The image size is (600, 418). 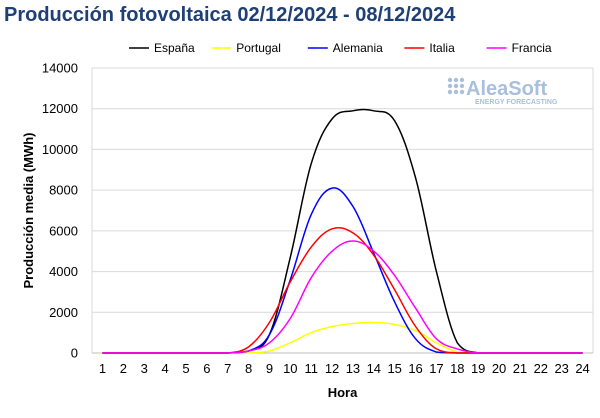 I want to click on x-axis-label: Hora, so click(x=343, y=392).